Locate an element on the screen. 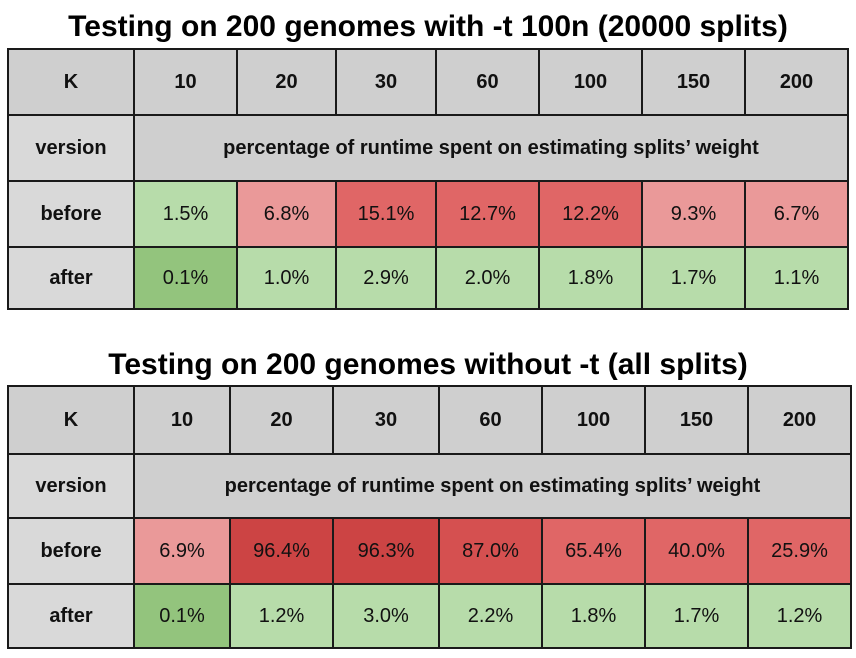 The height and width of the screenshot is (658, 856). value-cell: 1.0% is located at coordinates (286, 278).